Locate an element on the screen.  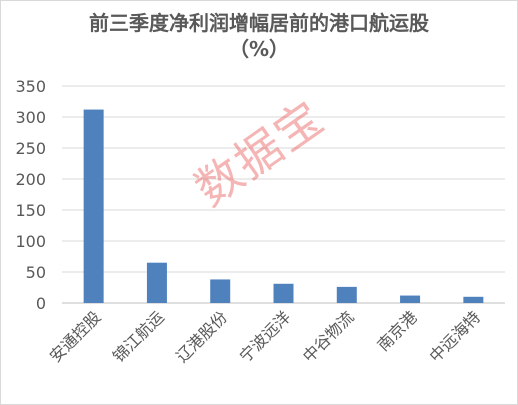
x-tick-label: 中远海特 is located at coordinates (454, 336).